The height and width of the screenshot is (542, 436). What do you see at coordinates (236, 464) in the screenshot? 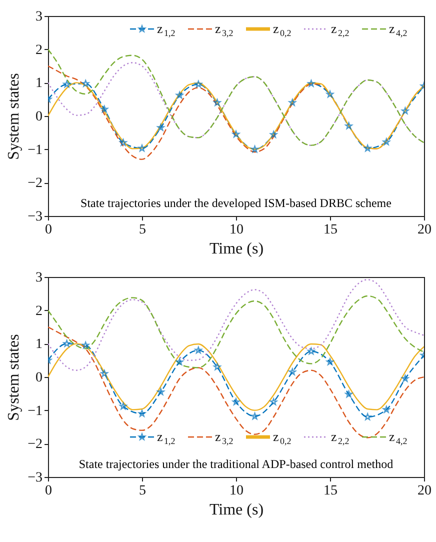
I see `annotation: State trajectories under the traditional ADP-based control method` at bounding box center [236, 464].